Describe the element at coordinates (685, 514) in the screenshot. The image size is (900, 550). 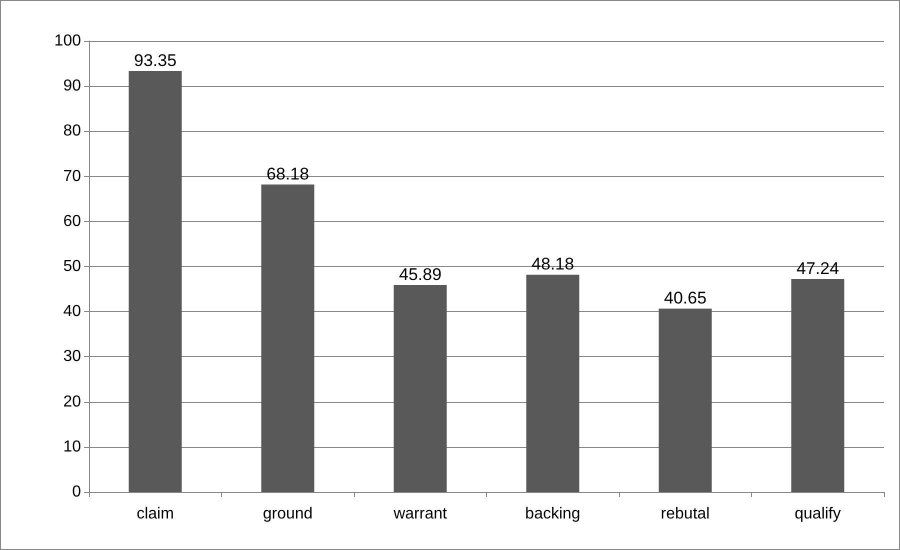
I see `x-tick-label: rebutal` at that location.